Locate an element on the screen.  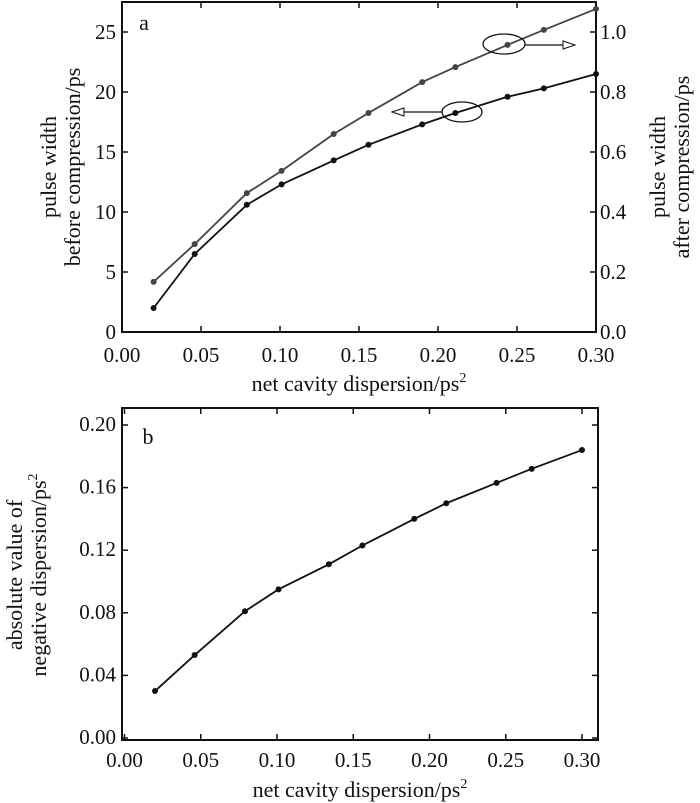
y-tick-label-left-a: 0 is located at coordinates (111, 332).